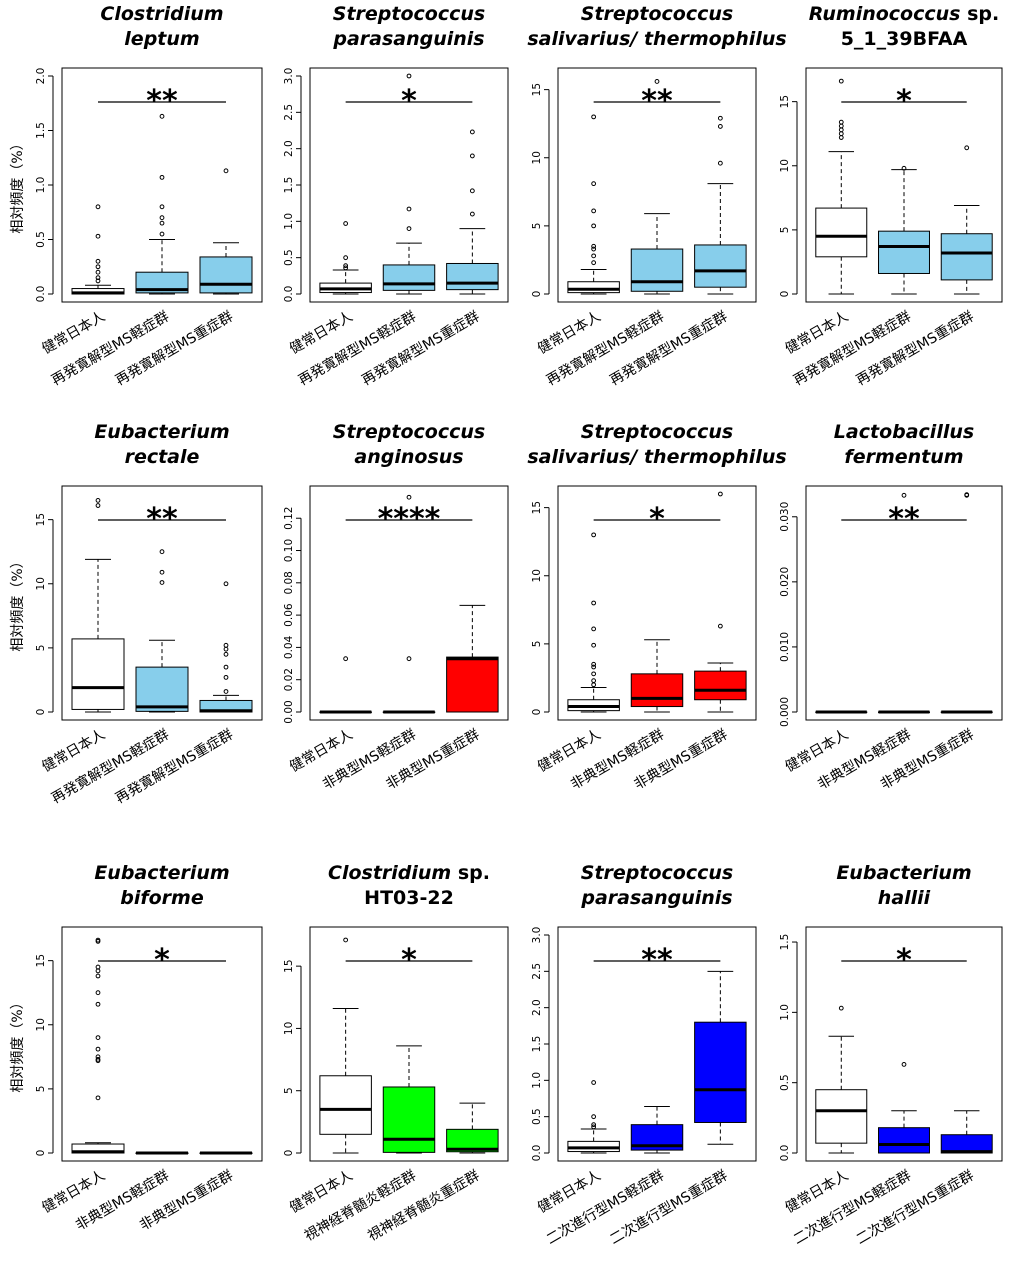 This screenshot has height=1272, width=1030. I want to click on y-tick-label: 10, so click(537, 575).